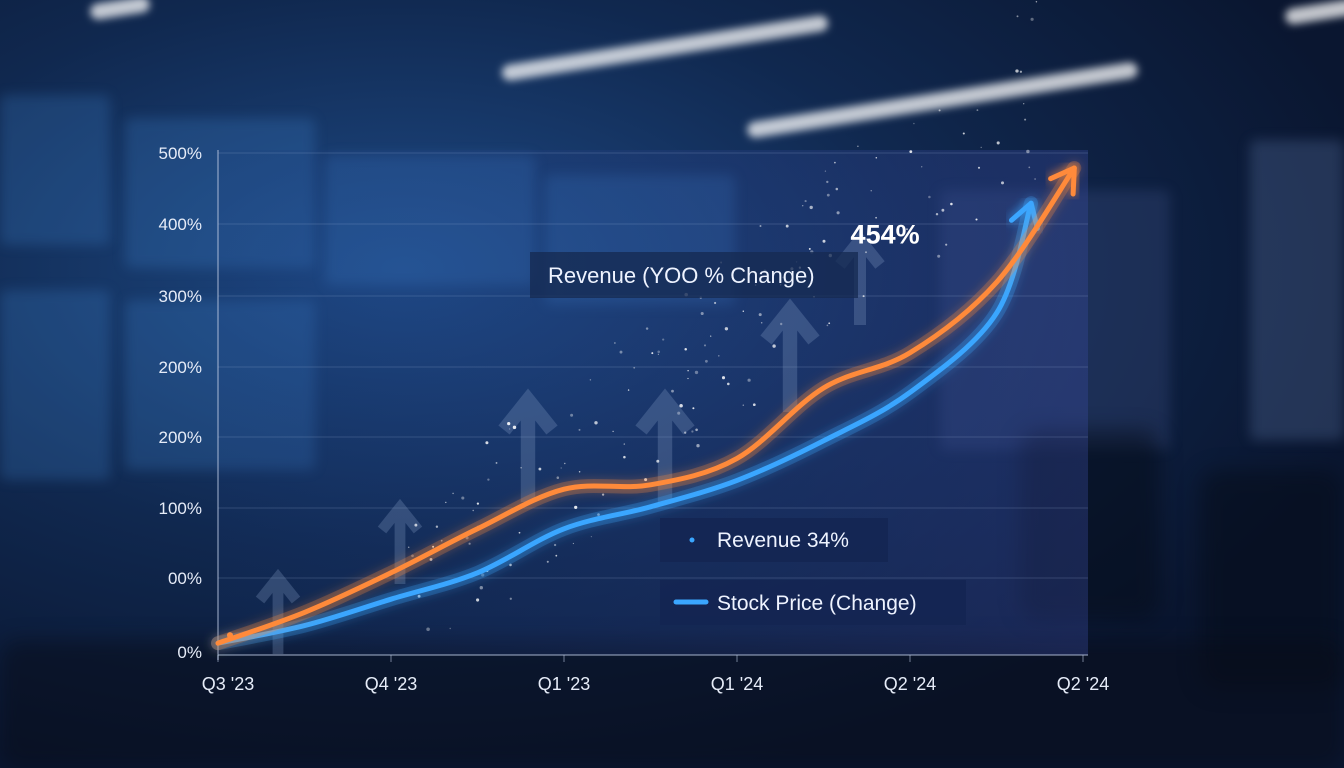  Describe the element at coordinates (692, 540) in the screenshot. I see `legend-marker-revenue` at that location.